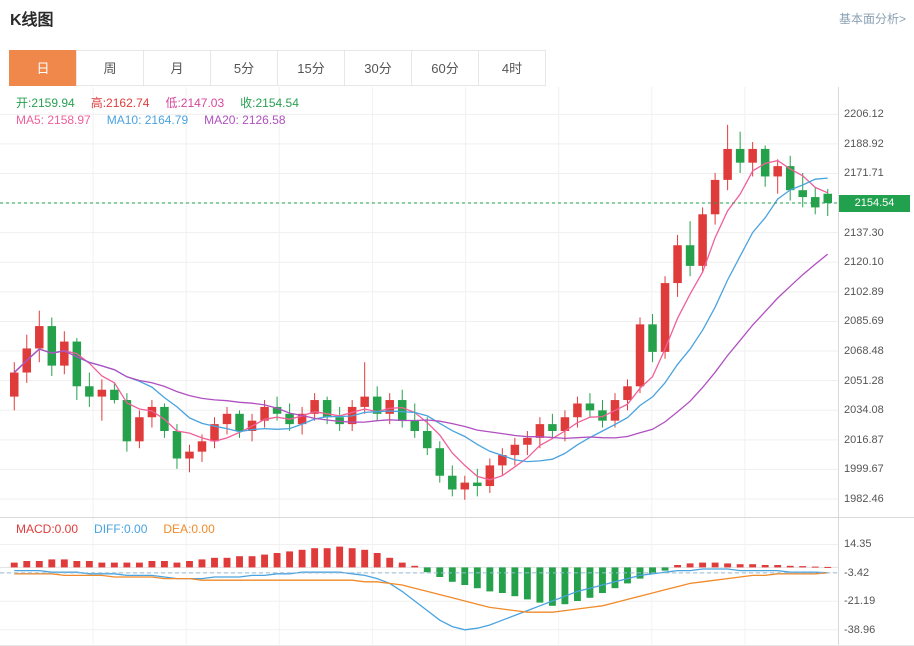 This screenshot has width=914, height=646. I want to click on tab-period-0-active: 日, so click(43, 68).